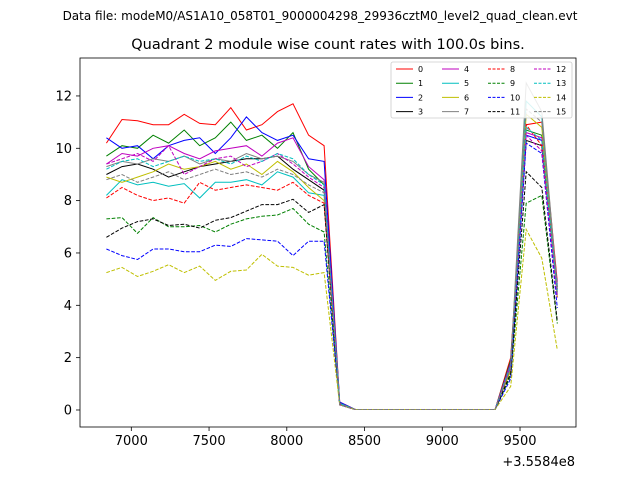 The height and width of the screenshot is (480, 640). I want to click on legend-label-1: 1, so click(420, 83).